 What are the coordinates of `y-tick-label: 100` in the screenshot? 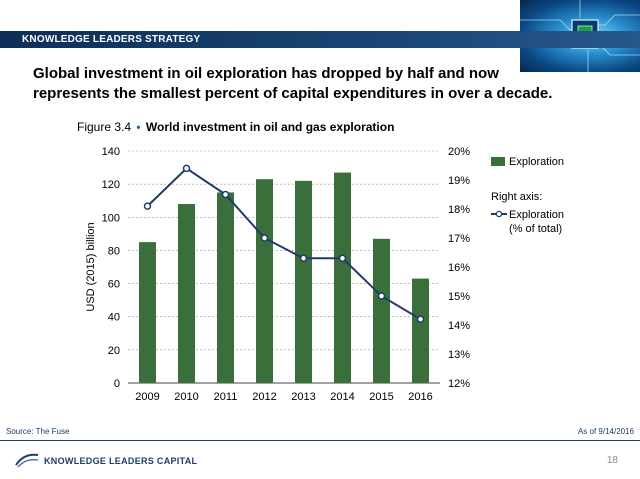 It's located at (111, 218).